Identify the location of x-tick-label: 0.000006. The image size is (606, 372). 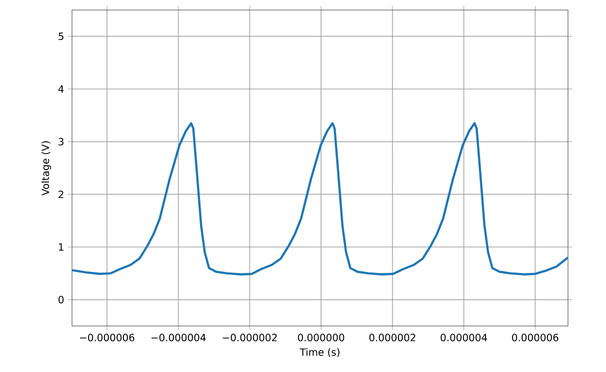
(535, 338).